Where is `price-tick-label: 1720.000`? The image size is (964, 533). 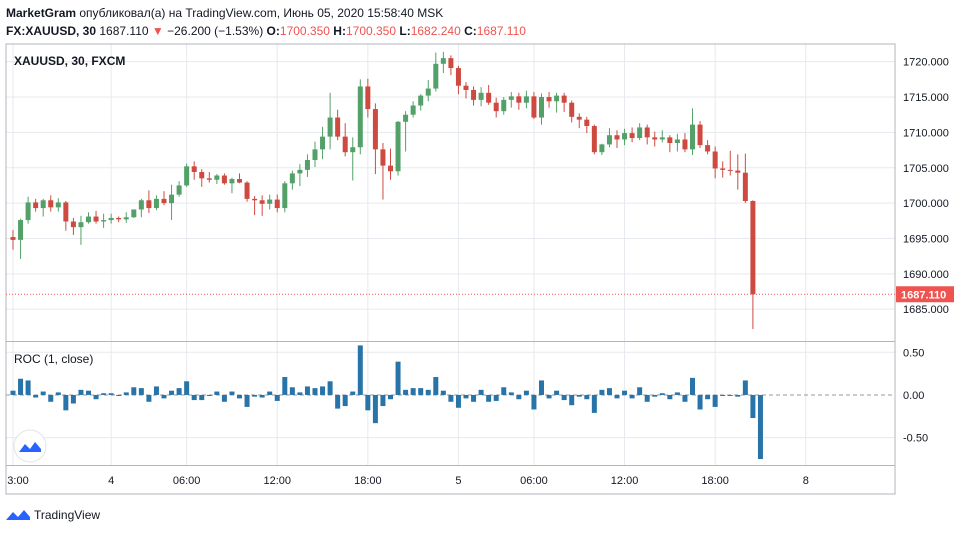
price-tick-label: 1720.000 is located at coordinates (926, 63).